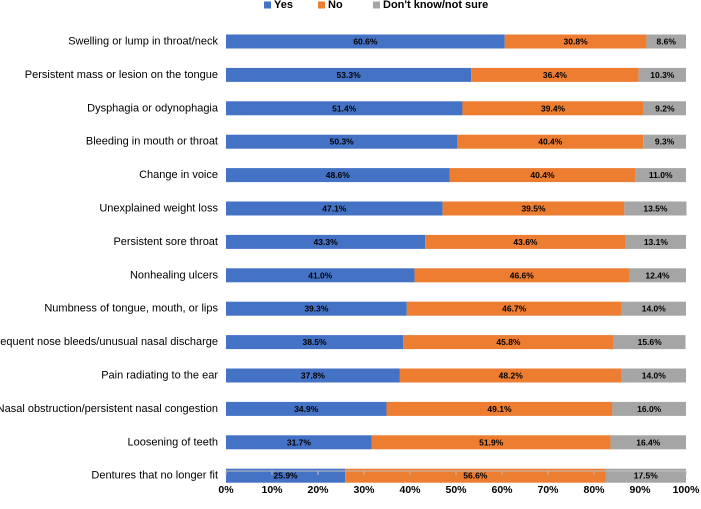 This screenshot has width=701, height=509. What do you see at coordinates (548, 490) in the screenshot?
I see `x-tick-label: 70%` at bounding box center [548, 490].